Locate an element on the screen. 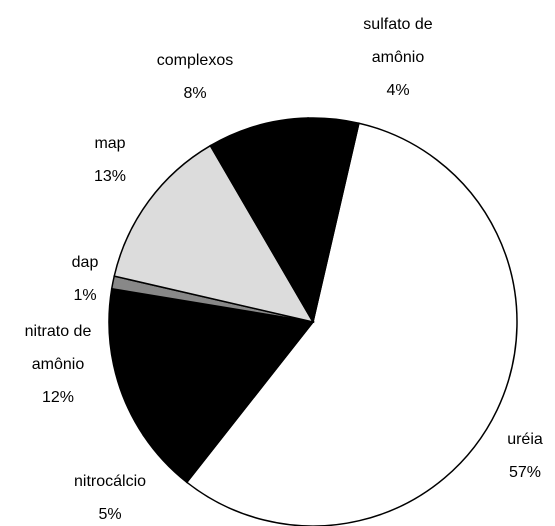 The height and width of the screenshot is (526, 555). category-label: nitrato de amônio is located at coordinates (58, 348).